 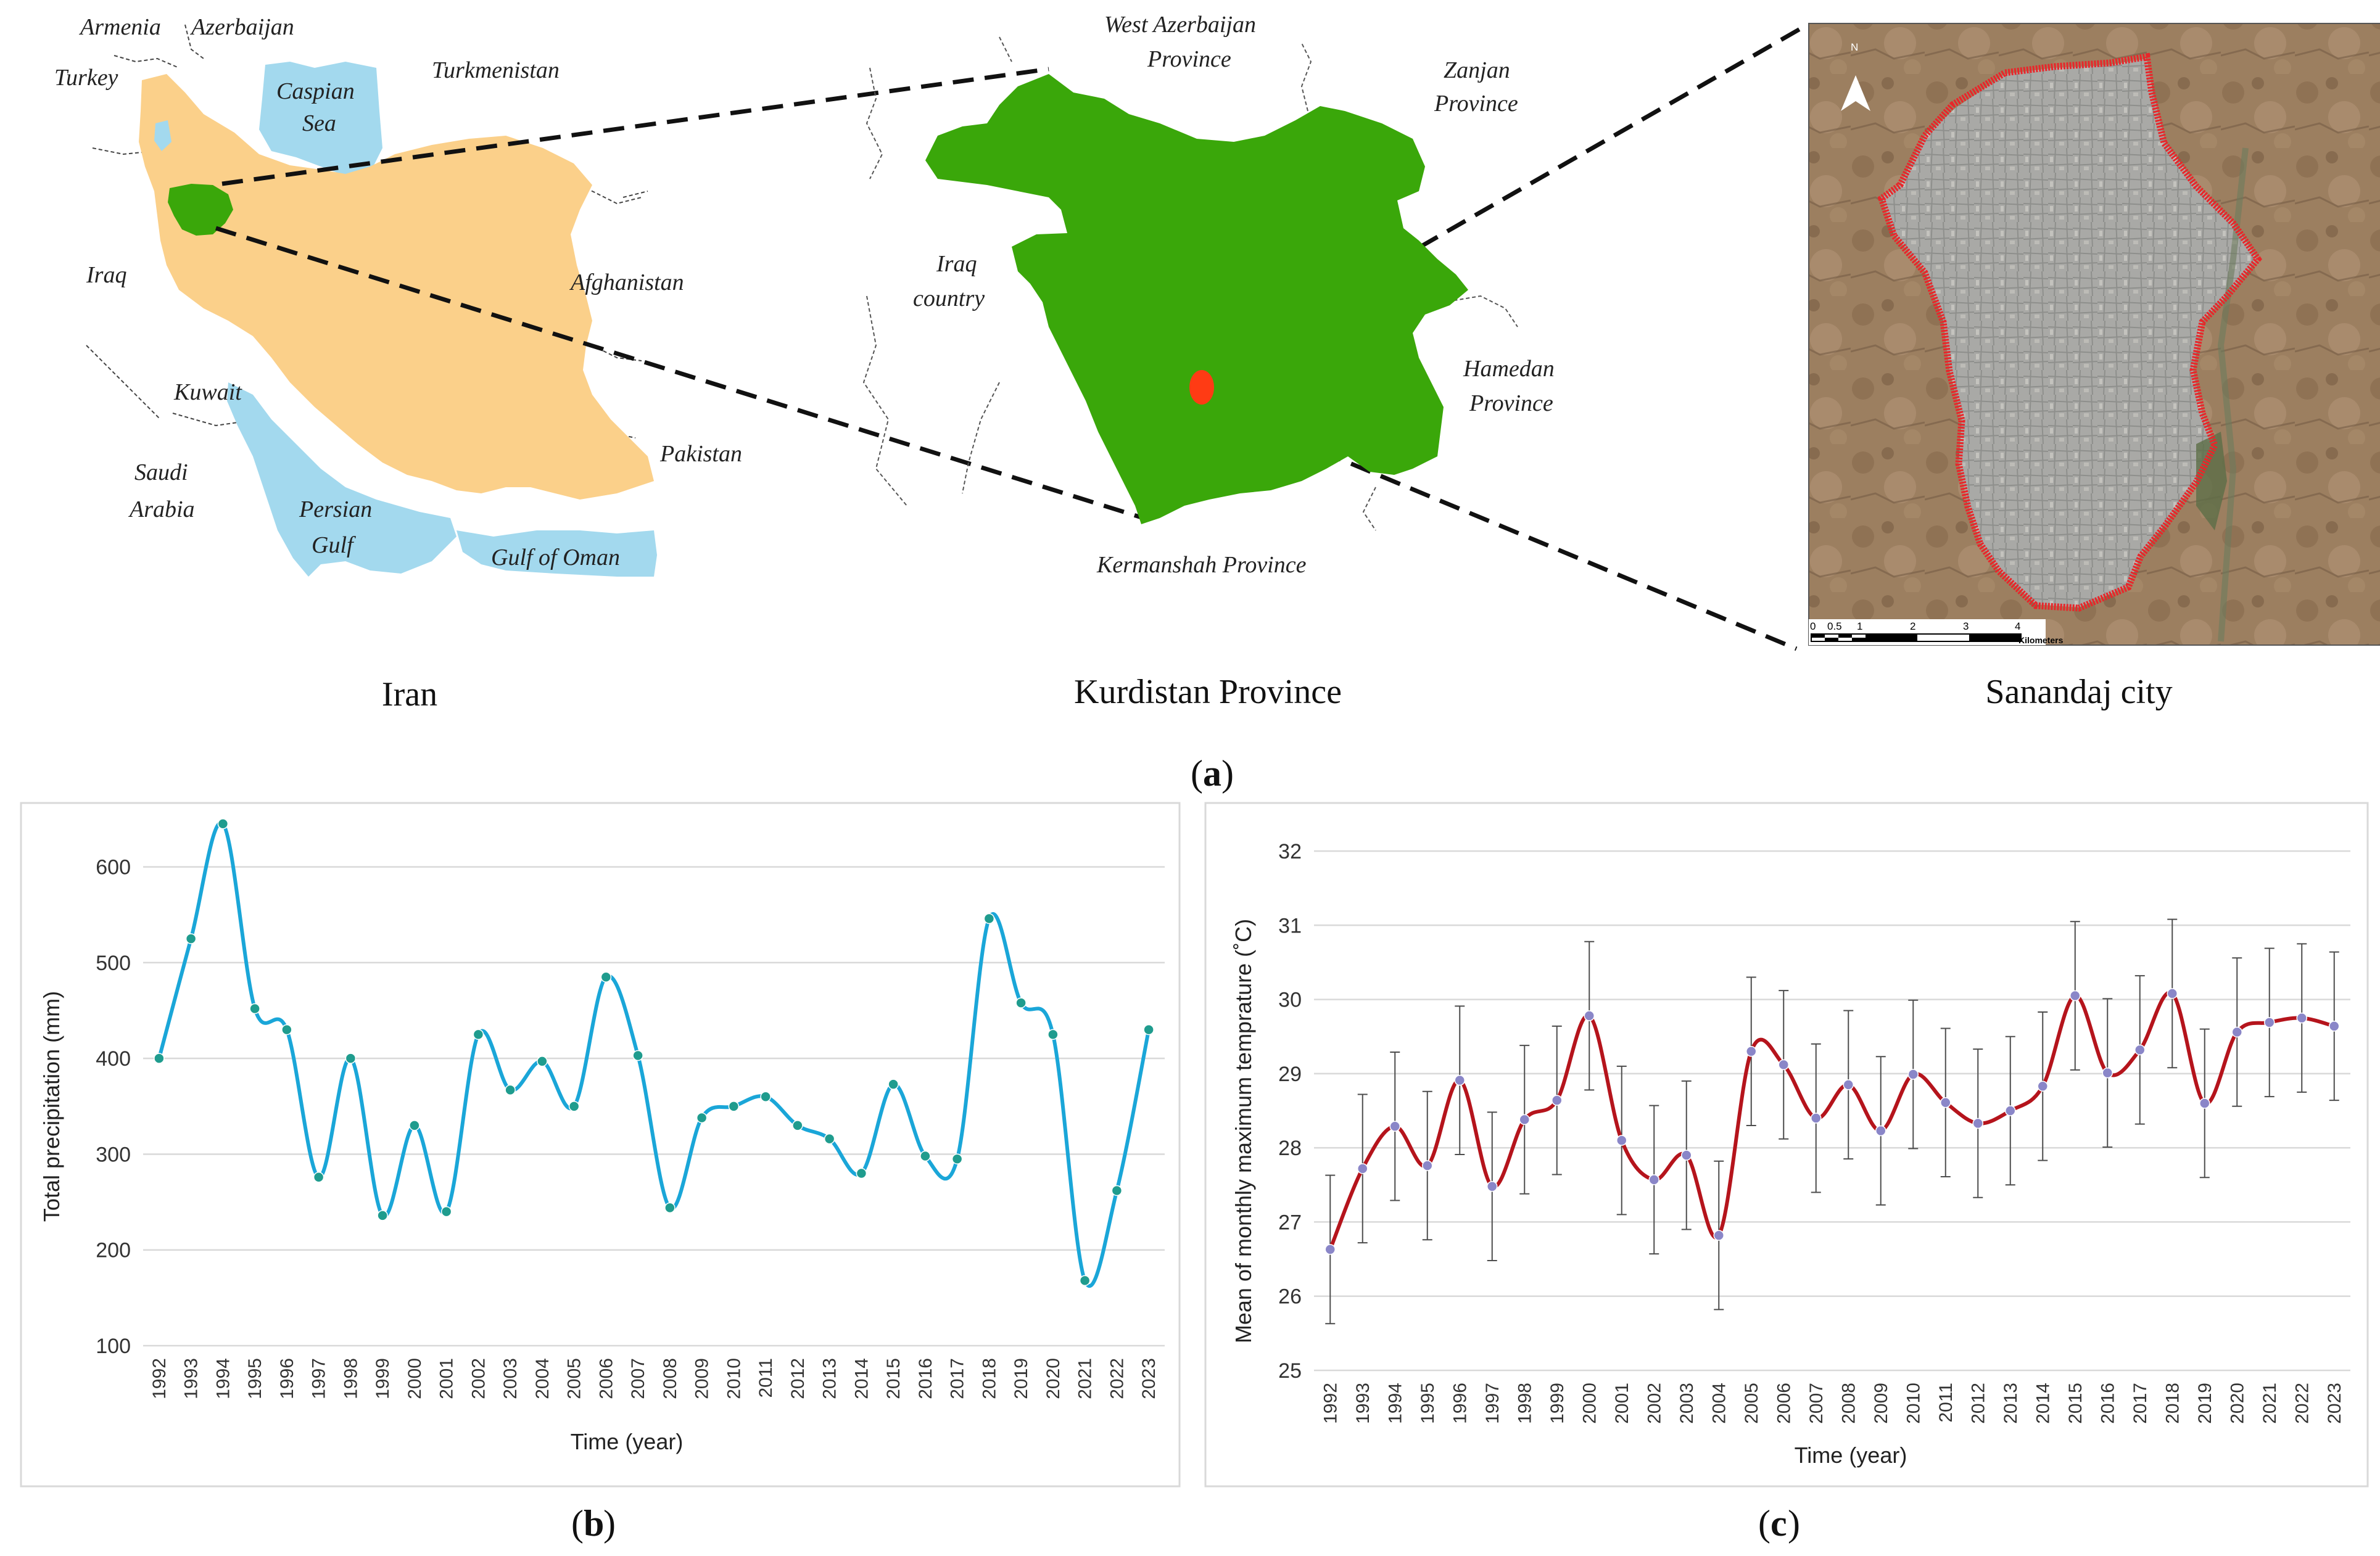 I want to click on x-tick-label: 2016, so click(x=2107, y=1403).